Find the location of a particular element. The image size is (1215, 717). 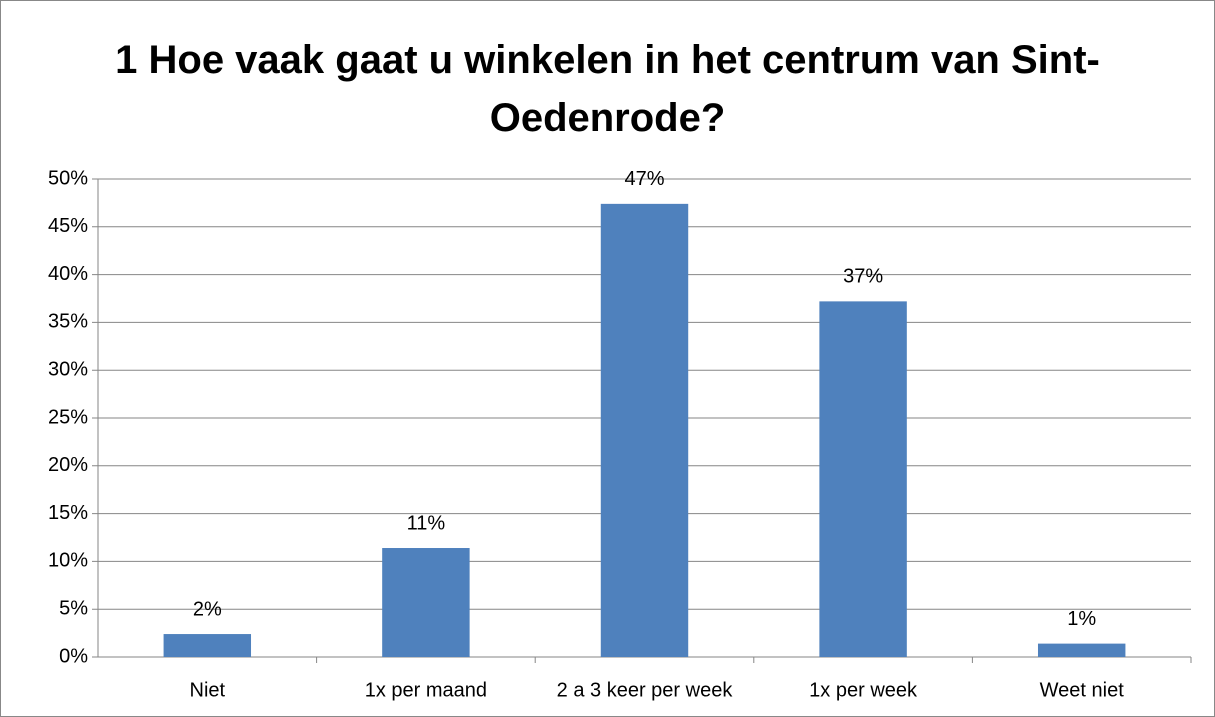

y-tick-label: 5% is located at coordinates (73, 608).